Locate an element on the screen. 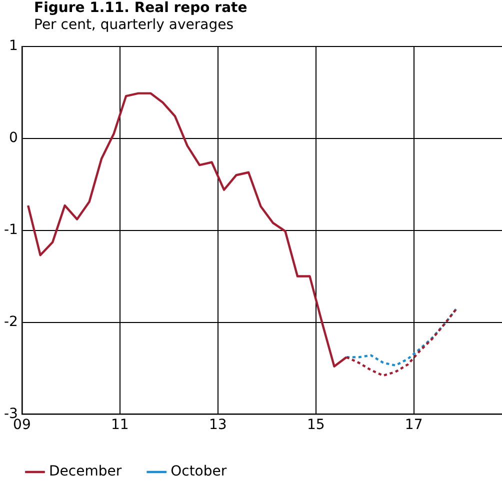  x-tick-label: 11 is located at coordinates (120, 425).